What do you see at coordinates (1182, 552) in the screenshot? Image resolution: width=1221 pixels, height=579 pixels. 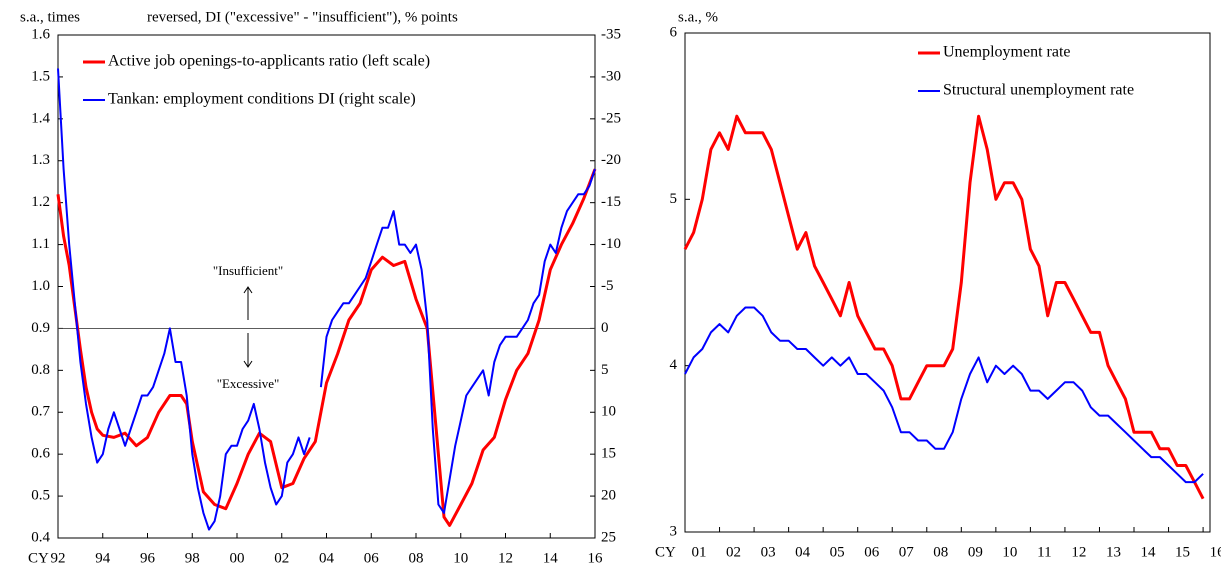 I see `x-tick-label: 15` at bounding box center [1182, 552].